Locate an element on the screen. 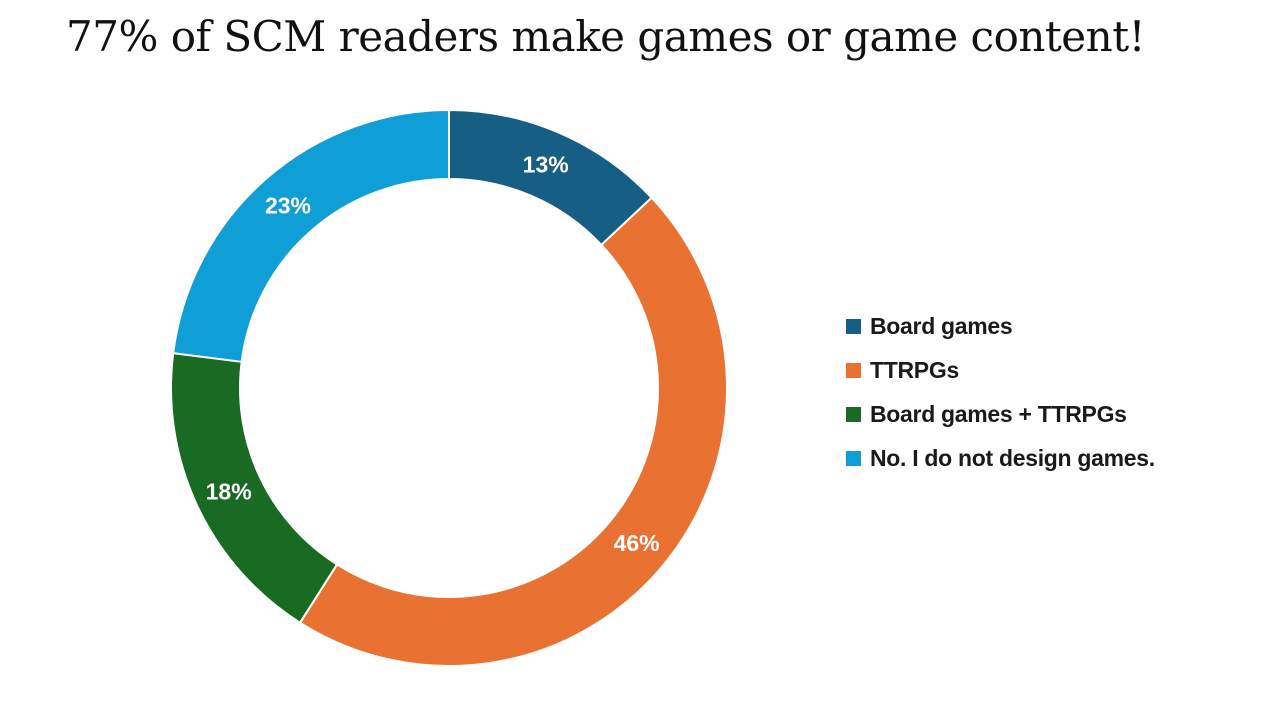 The width and height of the screenshot is (1280, 720). legend-label-ttrpgs: TTRPGs is located at coordinates (914, 369).